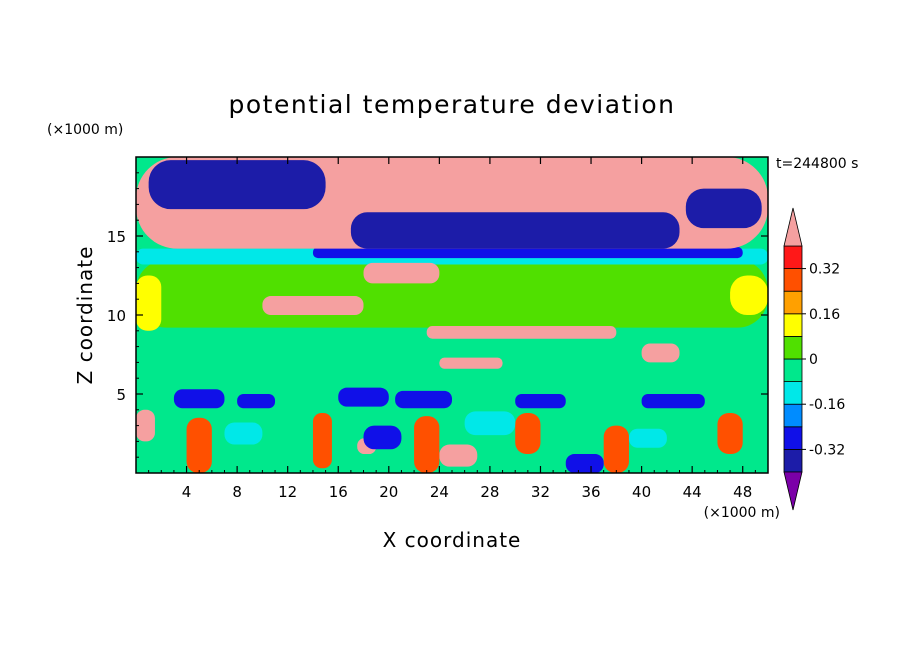 The image size is (904, 659). Describe the element at coordinates (590, 492) in the screenshot. I see `x-tick-label: 36` at that location.